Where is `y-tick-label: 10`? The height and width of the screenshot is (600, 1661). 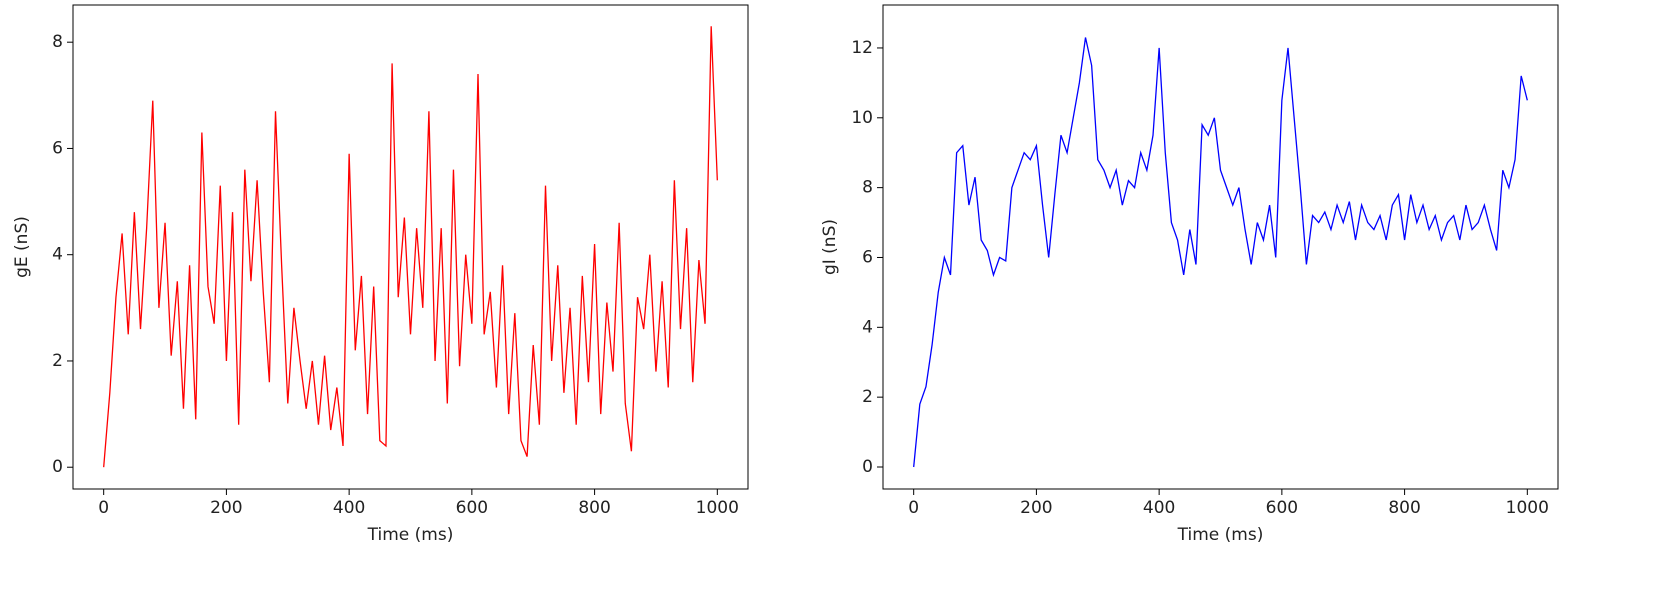
y-tick-label: 10 is located at coordinates (862, 118).